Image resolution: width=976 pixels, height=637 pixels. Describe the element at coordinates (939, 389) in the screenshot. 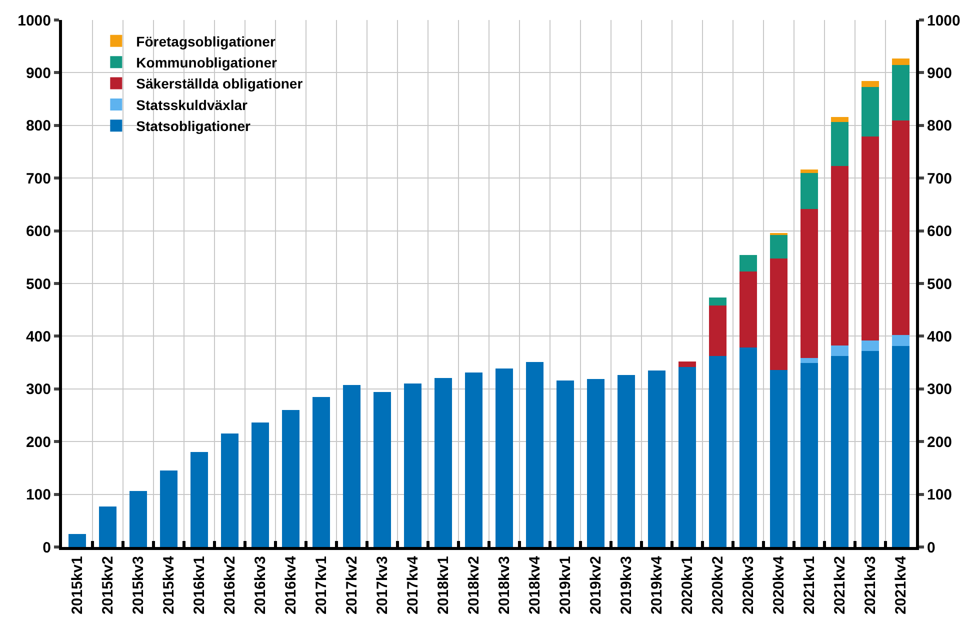

I see `y2-tick-label: 300` at that location.